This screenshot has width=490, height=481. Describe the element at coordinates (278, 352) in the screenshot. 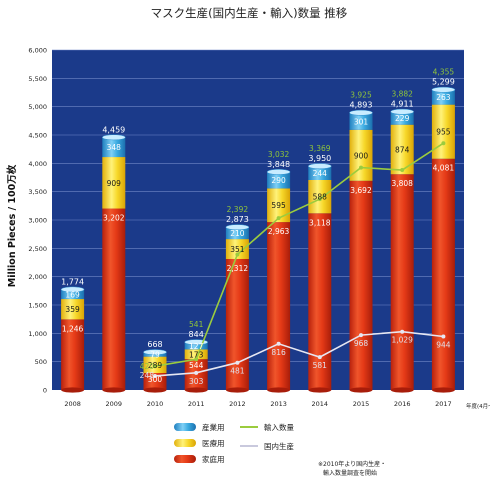

I see `label-domestic: 816` at that location.